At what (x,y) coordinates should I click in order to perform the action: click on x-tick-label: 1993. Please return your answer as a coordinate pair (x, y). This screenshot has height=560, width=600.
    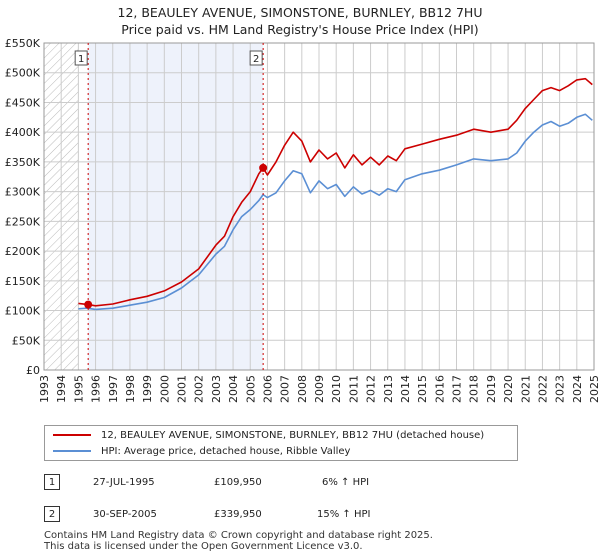
    Looking at the image, I should click on (44, 389).